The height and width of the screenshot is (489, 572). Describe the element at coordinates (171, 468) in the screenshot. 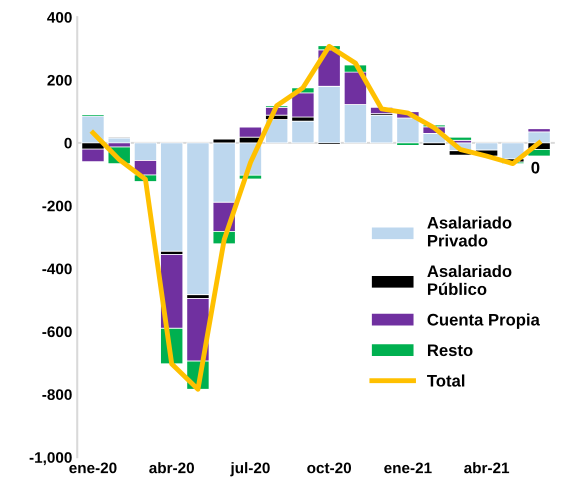

I see `x-tick-label: abr-20` at that location.